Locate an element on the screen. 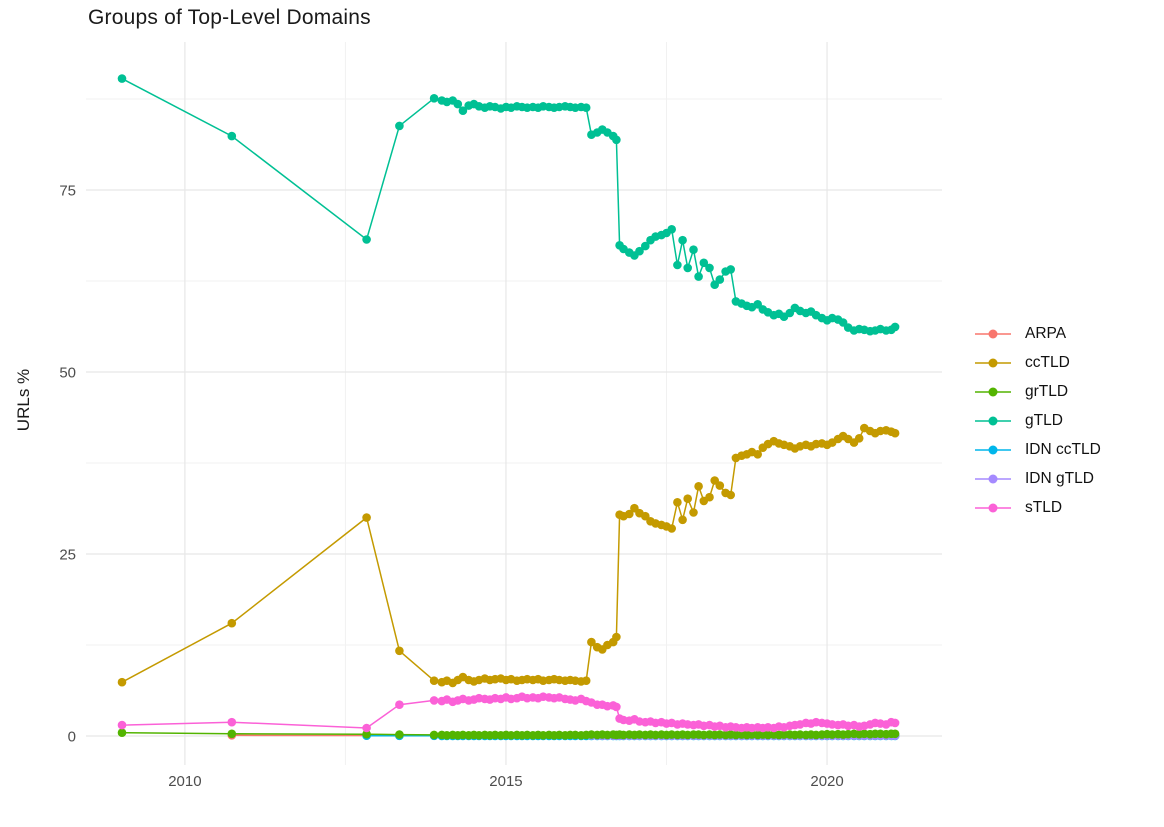 Image resolution: width=1164 pixels, height=827 pixels. legend-label: ccTLD is located at coordinates (1047, 362).